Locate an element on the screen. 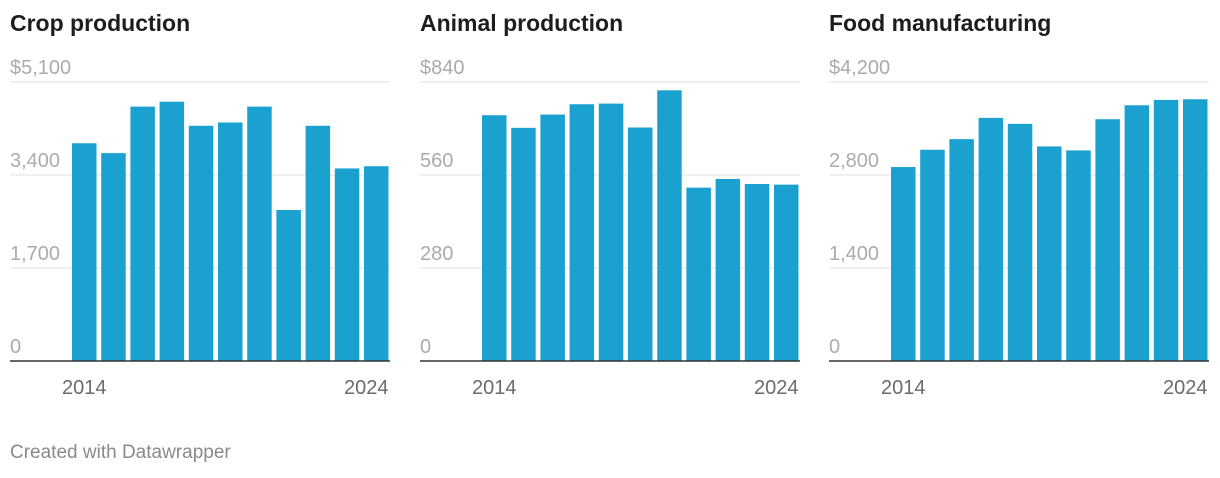 This screenshot has height=478, width=1220. y-tick-label: 280 is located at coordinates (436, 254).